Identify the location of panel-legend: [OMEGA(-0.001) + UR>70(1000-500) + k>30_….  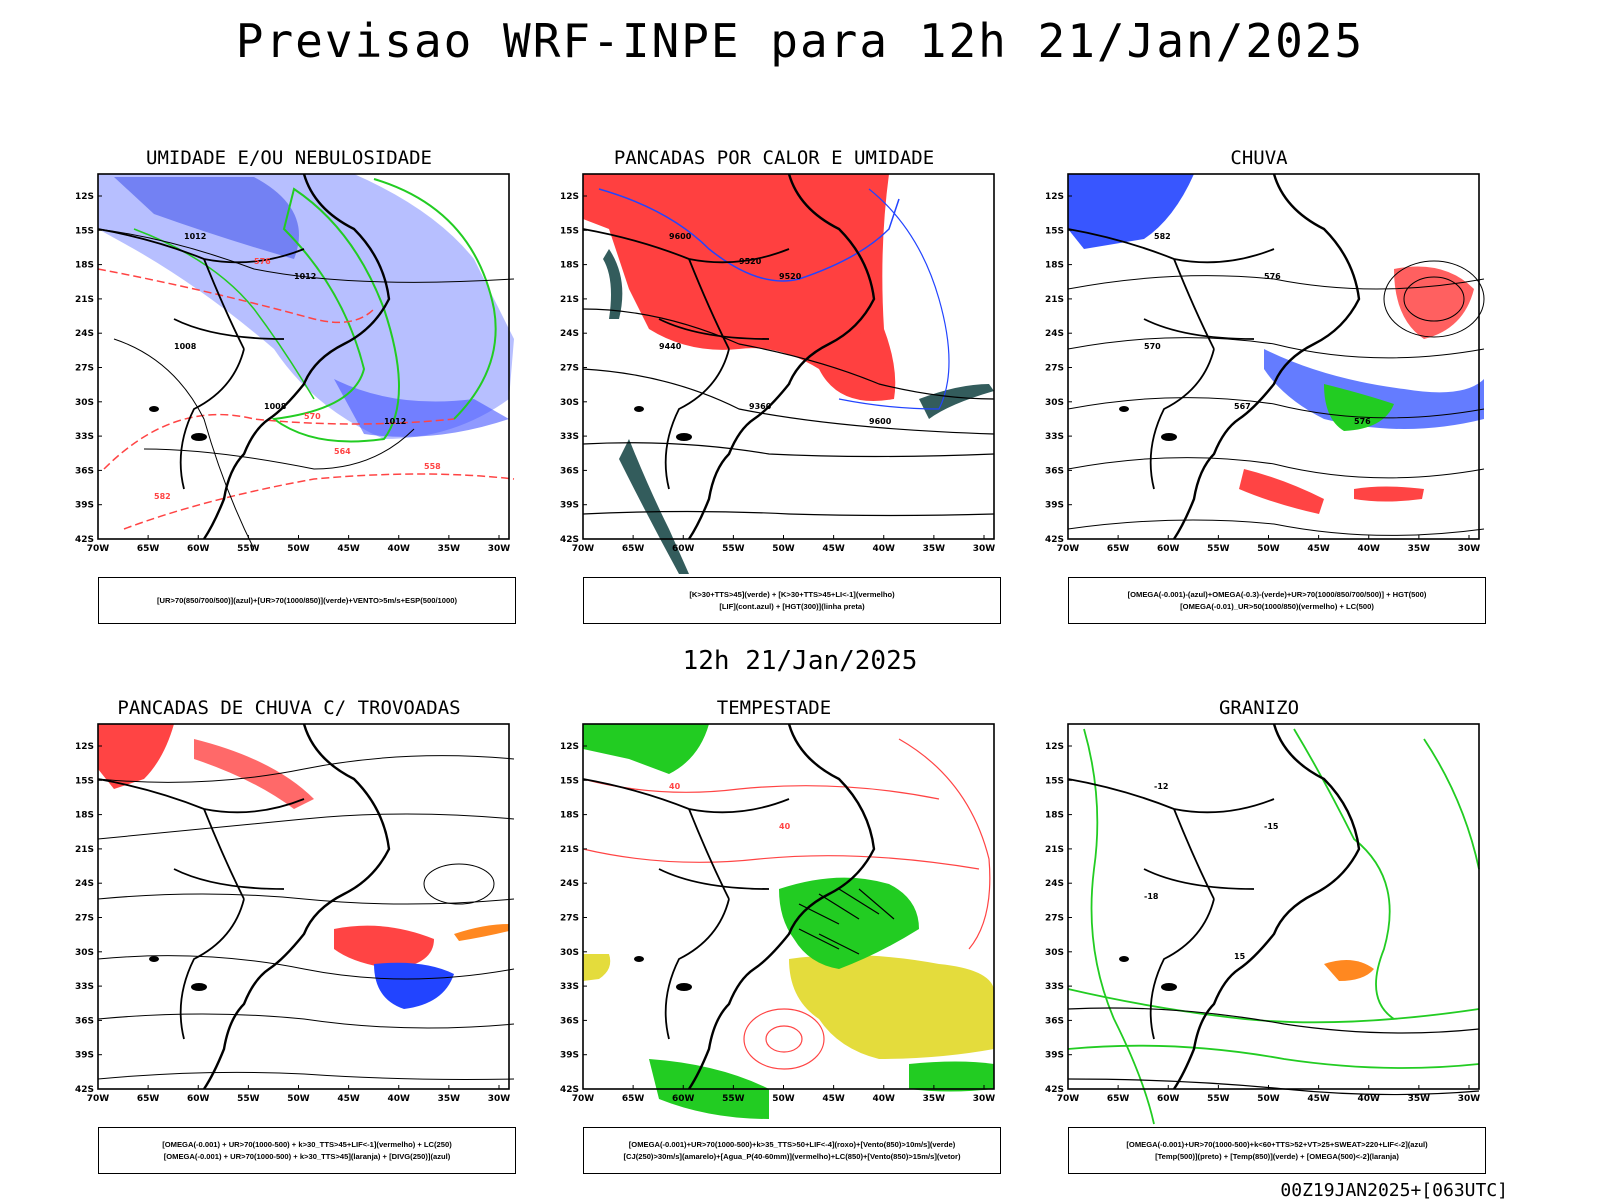
(307, 1150).